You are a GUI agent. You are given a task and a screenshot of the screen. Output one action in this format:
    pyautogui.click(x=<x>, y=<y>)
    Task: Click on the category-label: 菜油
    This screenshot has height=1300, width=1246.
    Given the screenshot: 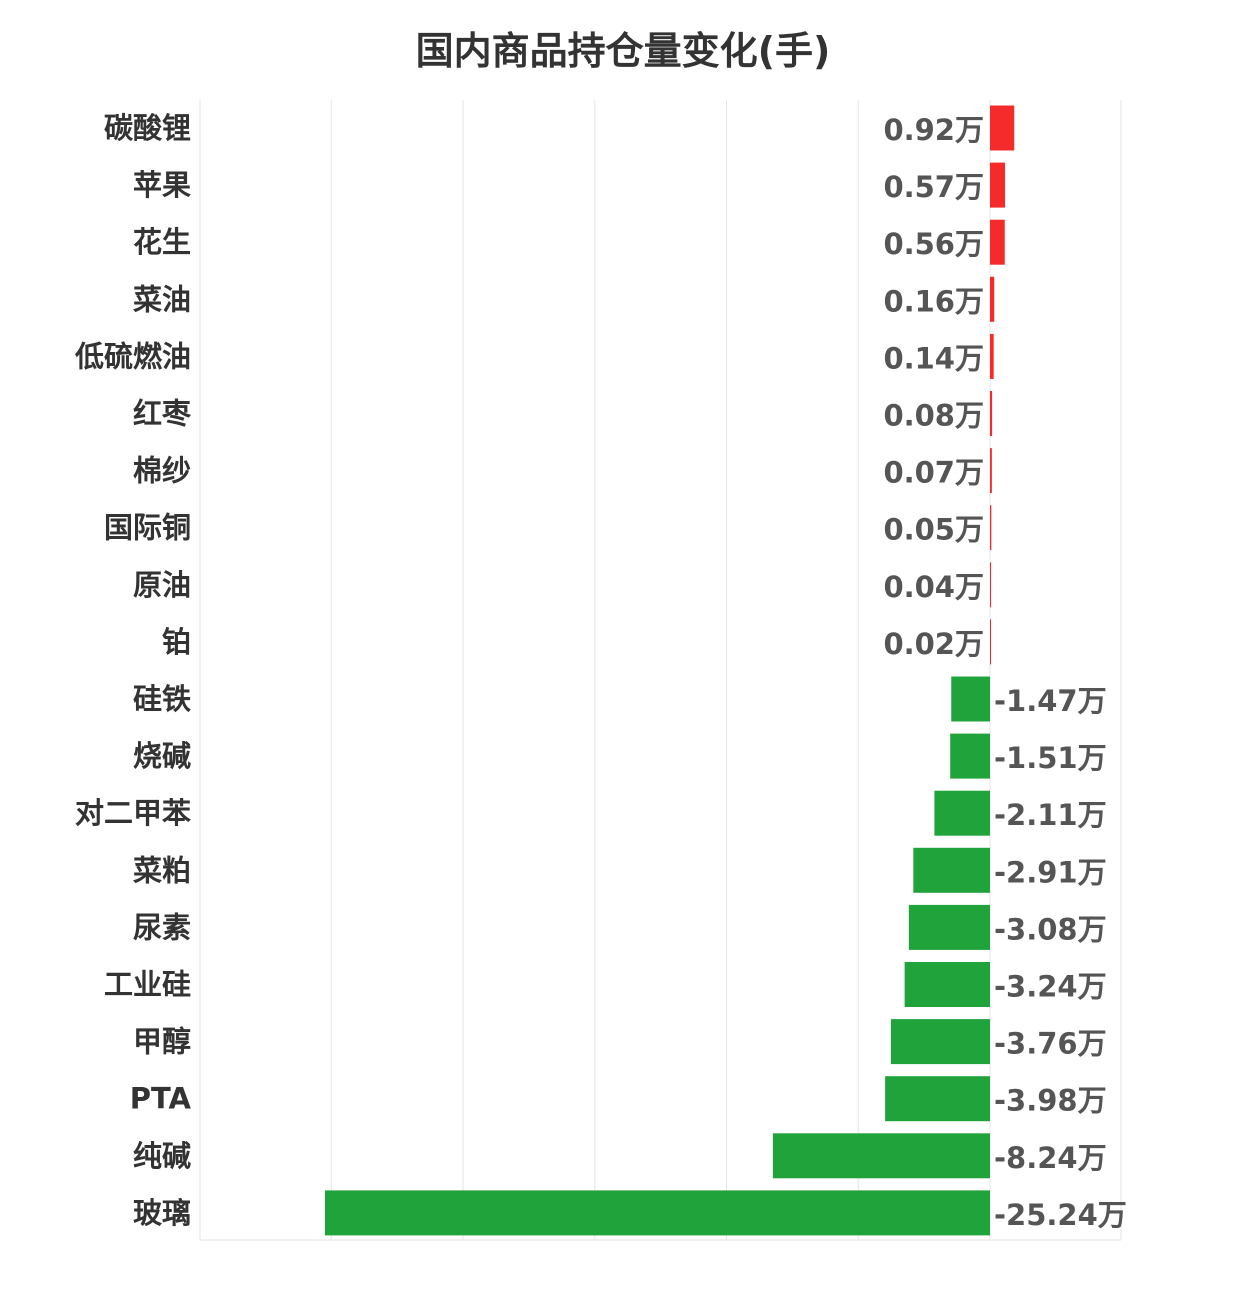 What is the action you would take?
    pyautogui.click(x=162, y=299)
    